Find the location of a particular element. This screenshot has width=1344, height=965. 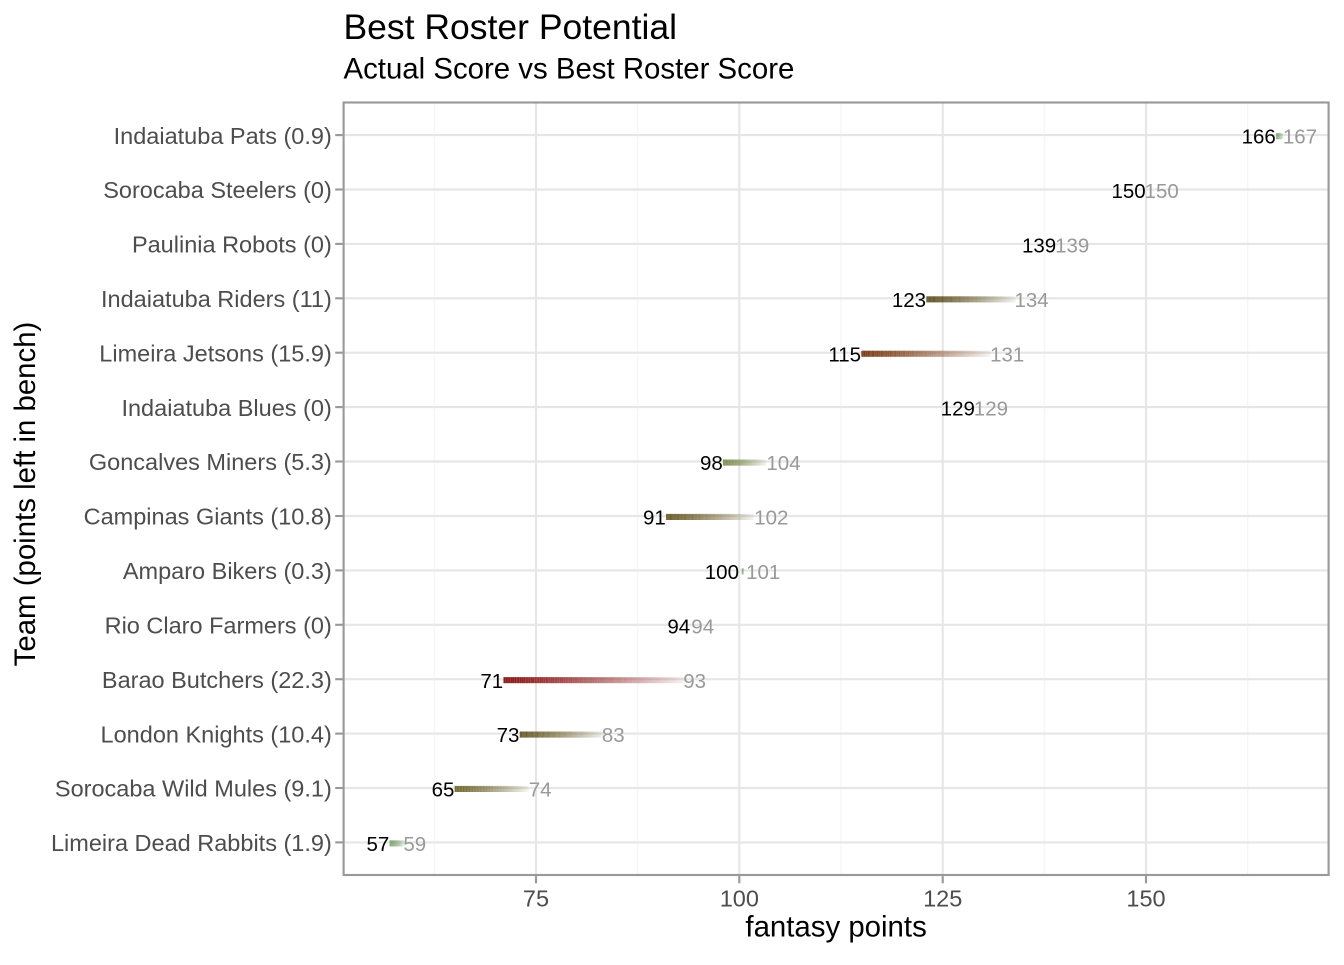

svg-text: Limeira Dead Rabbits (1.9) is located at coordinates (191, 843).